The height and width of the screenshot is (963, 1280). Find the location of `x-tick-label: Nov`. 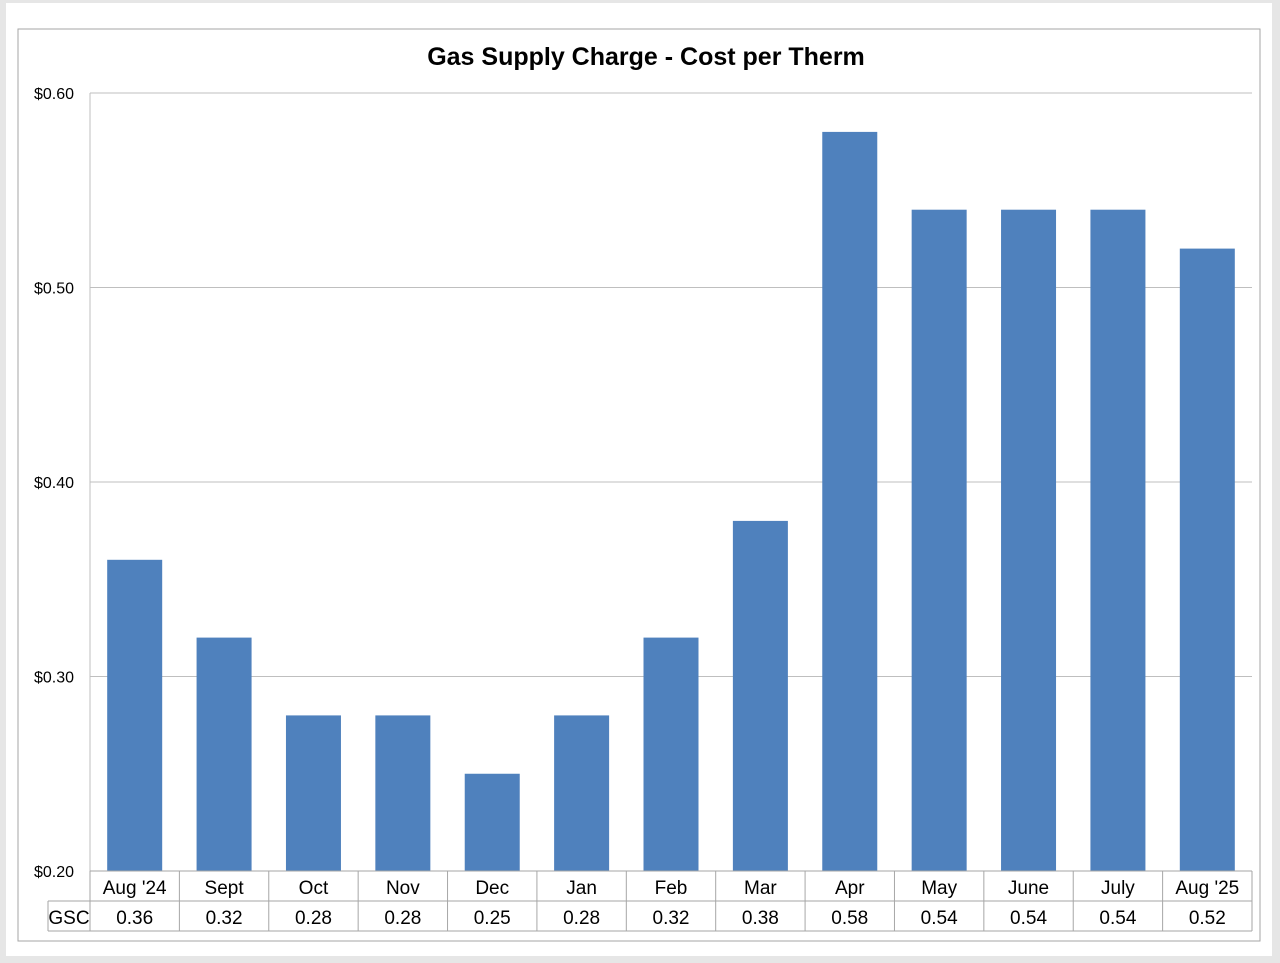

x-tick-label: Nov is located at coordinates (403, 888).